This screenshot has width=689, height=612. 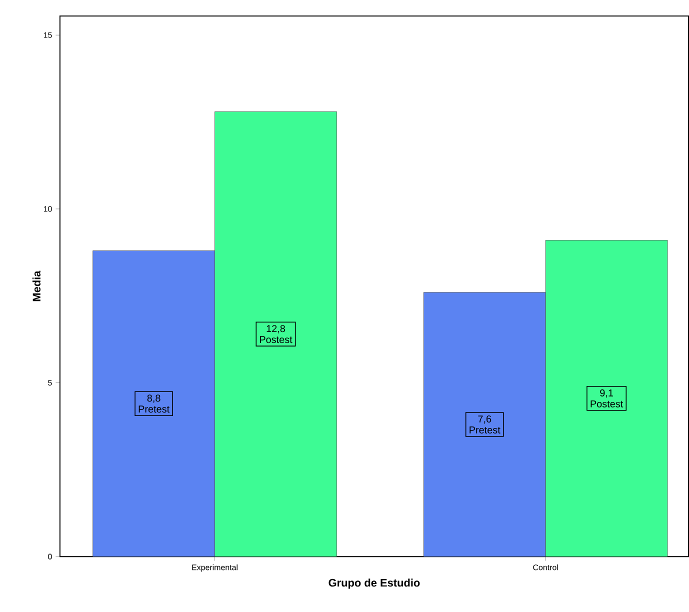 What do you see at coordinates (153, 399) in the screenshot?
I see `data-label: 8,8` at bounding box center [153, 399].